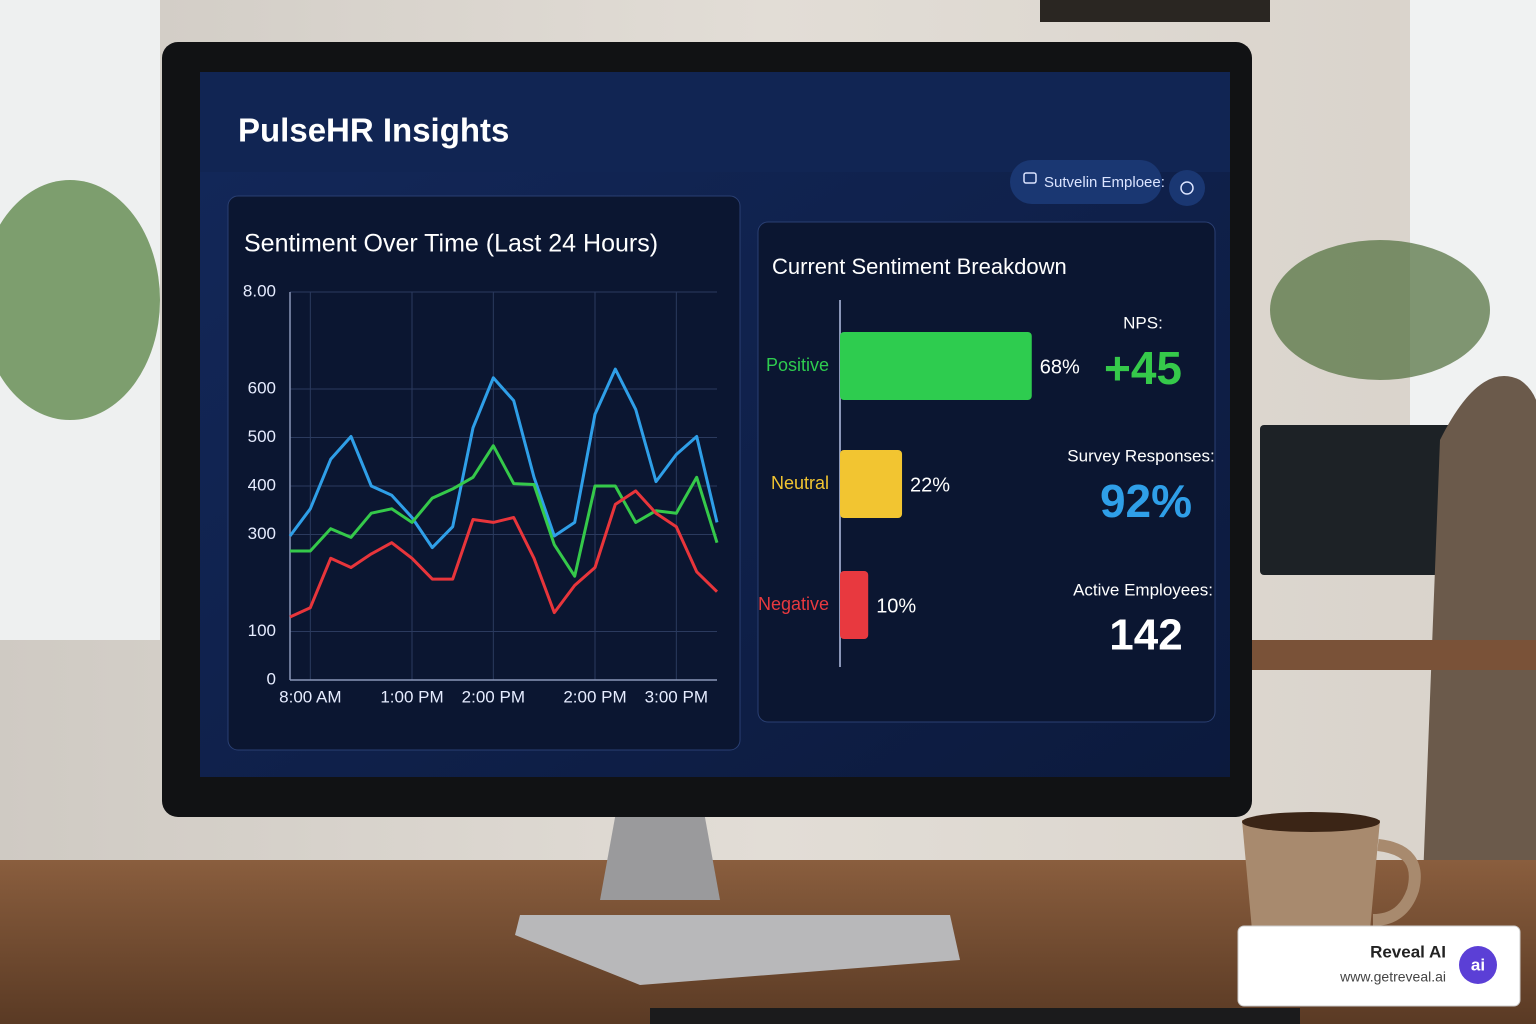  I want to click on button, so click(1086, 182).